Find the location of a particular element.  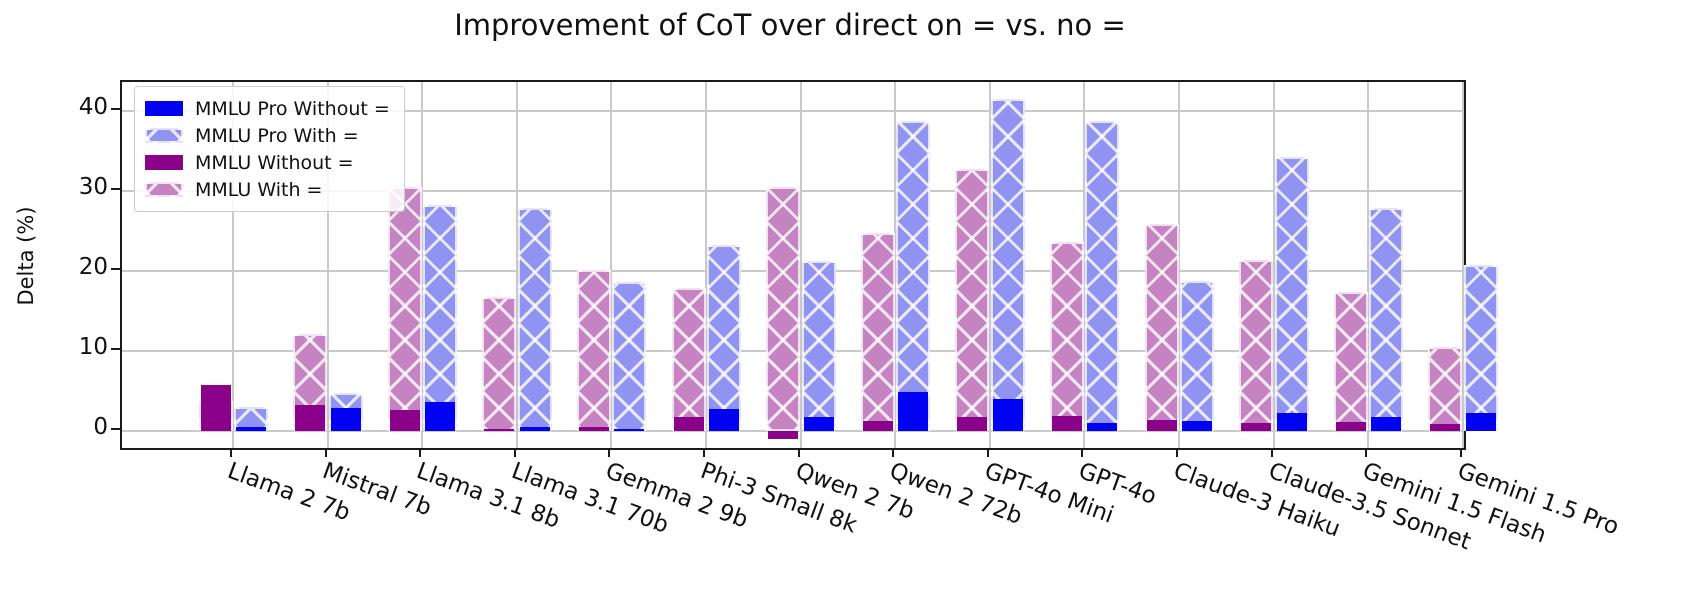

y-tick-label: 20 is located at coordinates (93, 267).